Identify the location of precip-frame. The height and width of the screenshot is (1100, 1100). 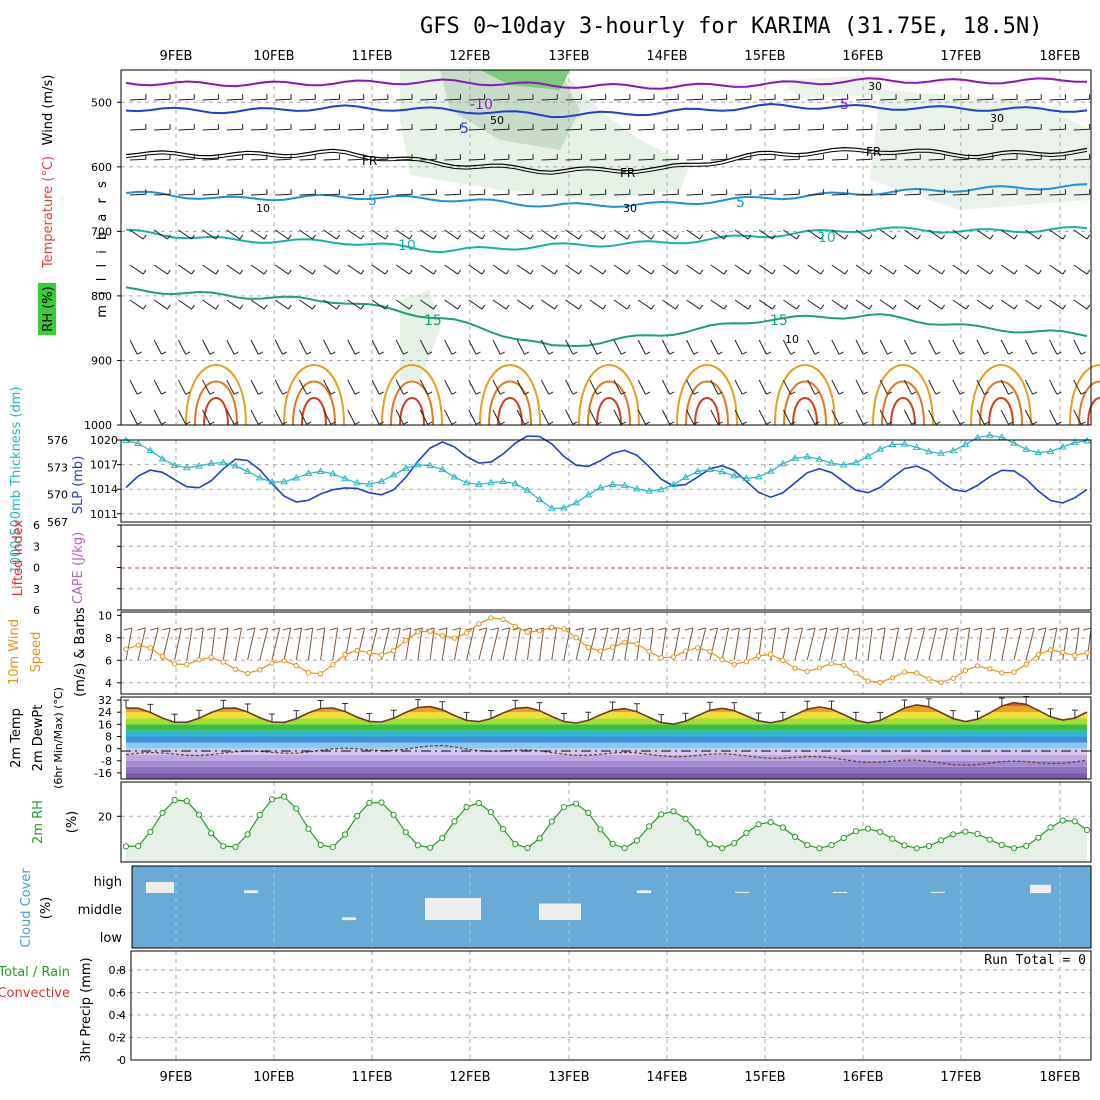
(611, 1005).